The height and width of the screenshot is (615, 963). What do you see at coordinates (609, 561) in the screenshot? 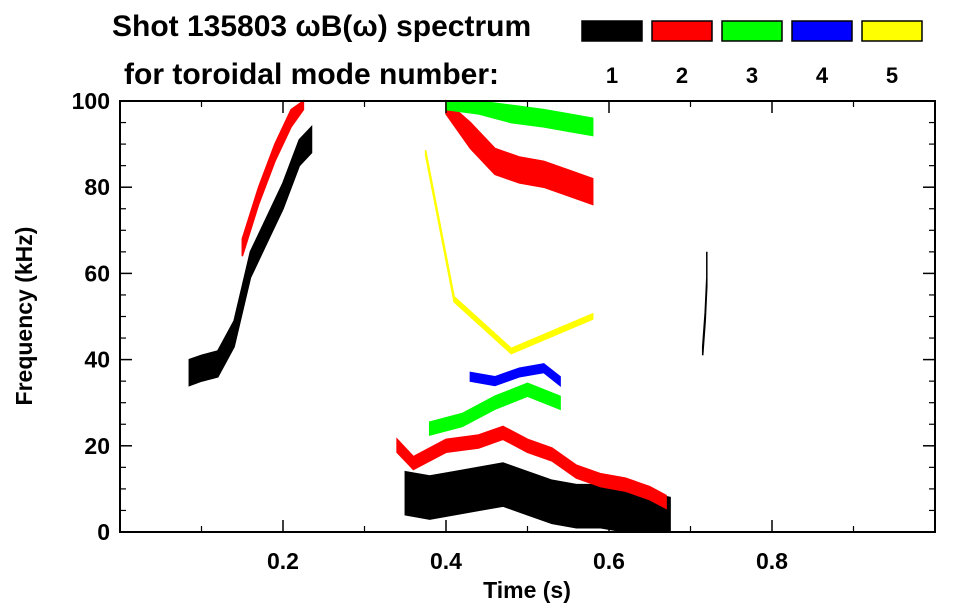
I see `x-tick-label: 0.6` at bounding box center [609, 561].